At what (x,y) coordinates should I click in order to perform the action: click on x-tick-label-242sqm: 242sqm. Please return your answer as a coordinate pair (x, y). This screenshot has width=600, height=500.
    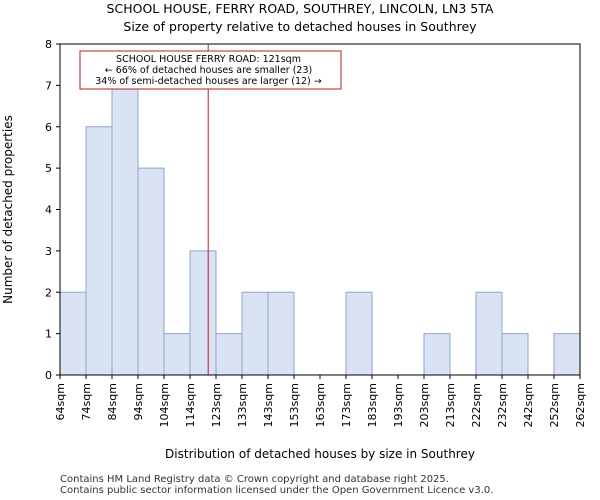
    Looking at the image, I should click on (528, 405).